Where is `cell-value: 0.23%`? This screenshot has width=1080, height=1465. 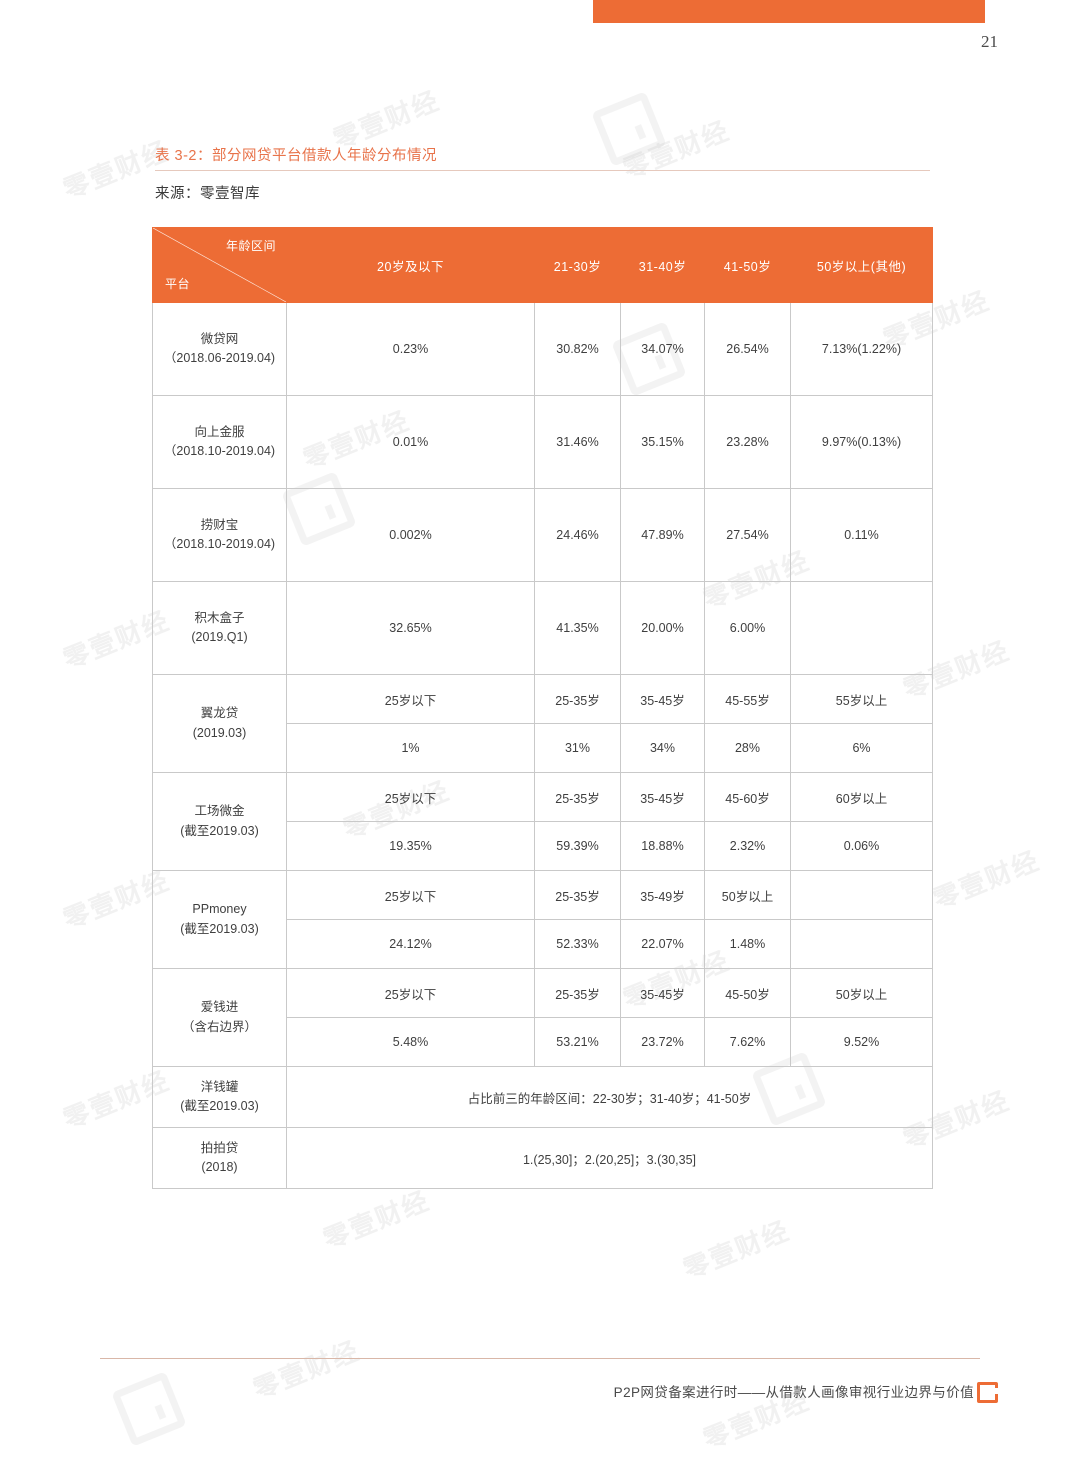 cell-value: 0.23% is located at coordinates (410, 349).